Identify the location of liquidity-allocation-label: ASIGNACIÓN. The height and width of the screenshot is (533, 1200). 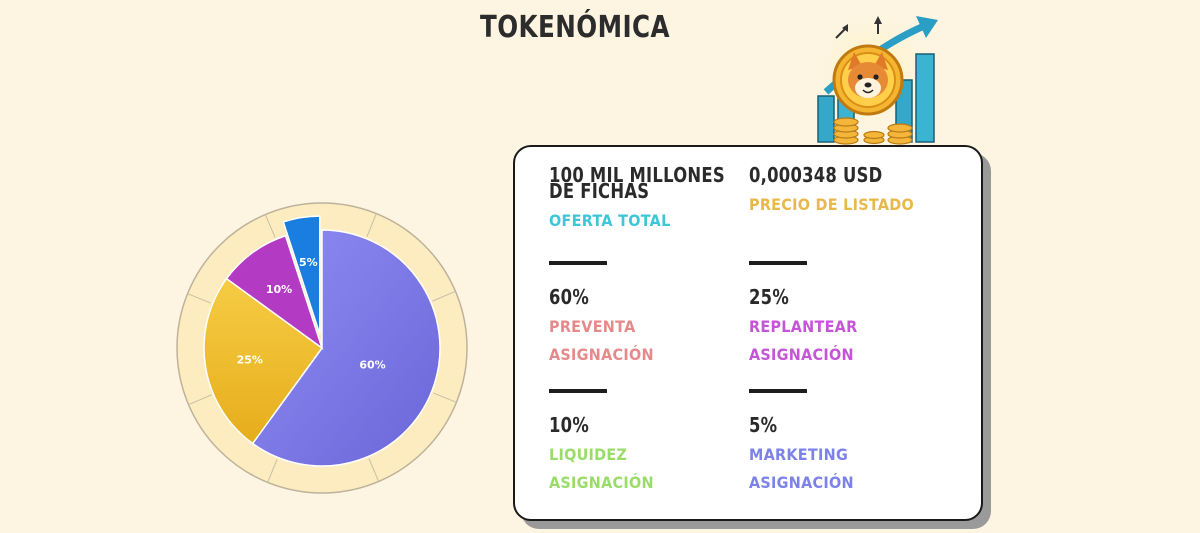
(601, 482).